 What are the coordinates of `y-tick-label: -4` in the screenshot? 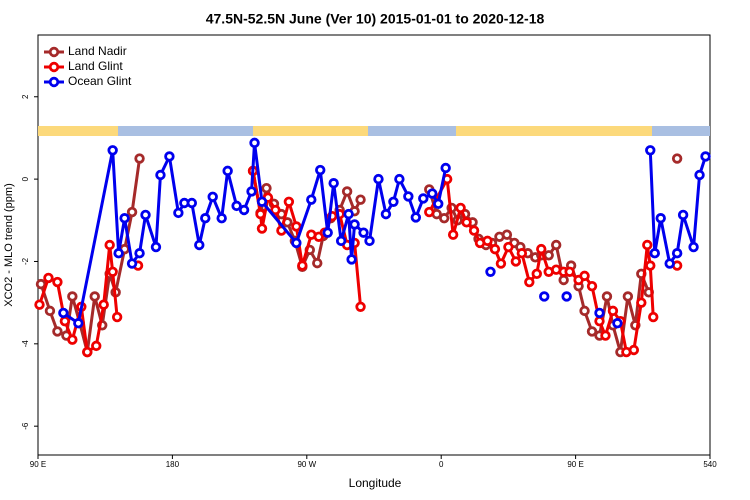 It's located at (25, 344).